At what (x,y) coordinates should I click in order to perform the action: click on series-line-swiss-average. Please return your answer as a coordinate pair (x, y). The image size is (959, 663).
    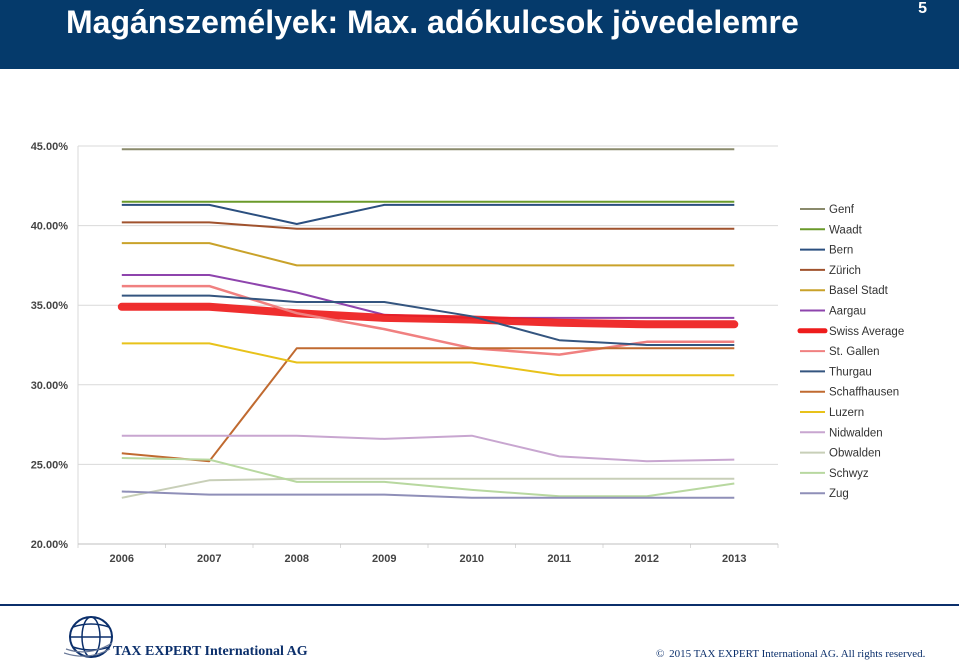
    Looking at the image, I should click on (428, 315).